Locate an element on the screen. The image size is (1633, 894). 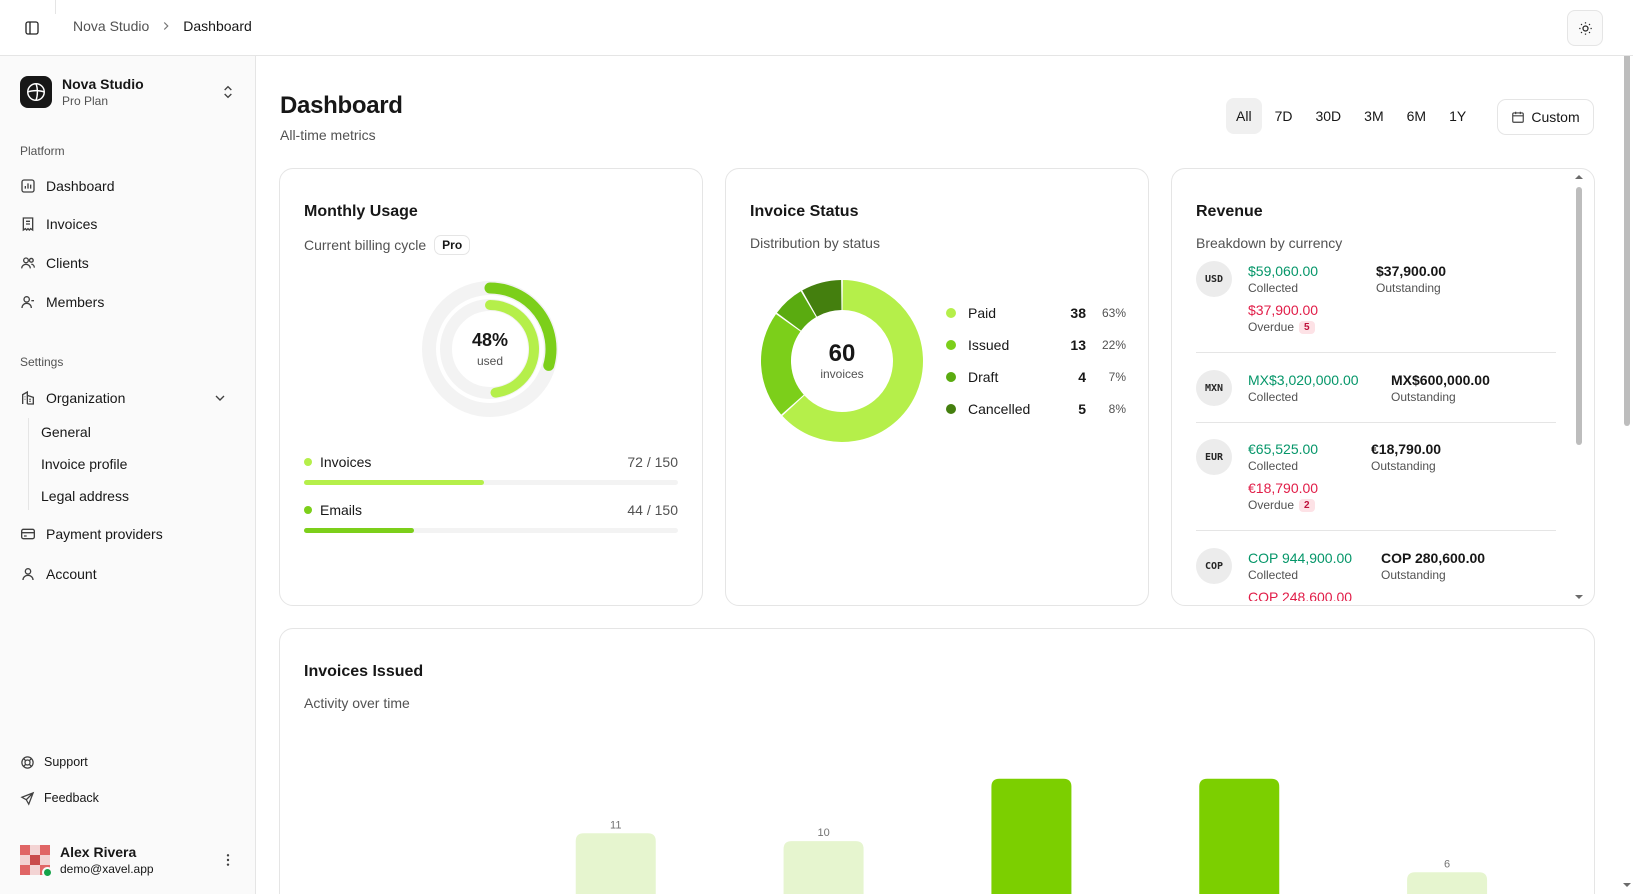
sidebar-subitem-general: General is located at coordinates (66, 432).